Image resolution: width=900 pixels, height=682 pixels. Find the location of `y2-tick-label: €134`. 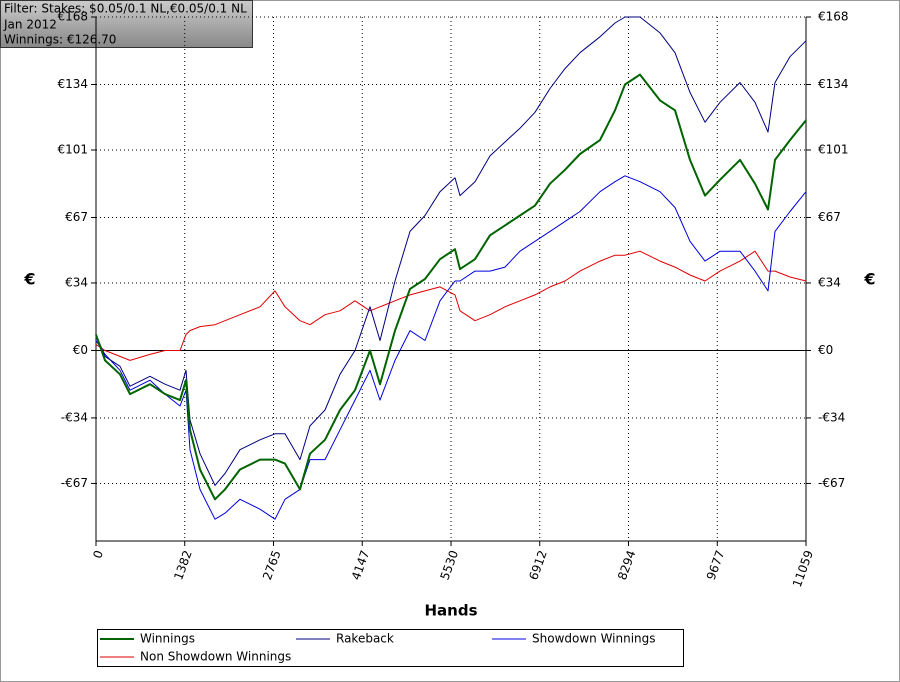

y2-tick-label: €134 is located at coordinates (833, 84).